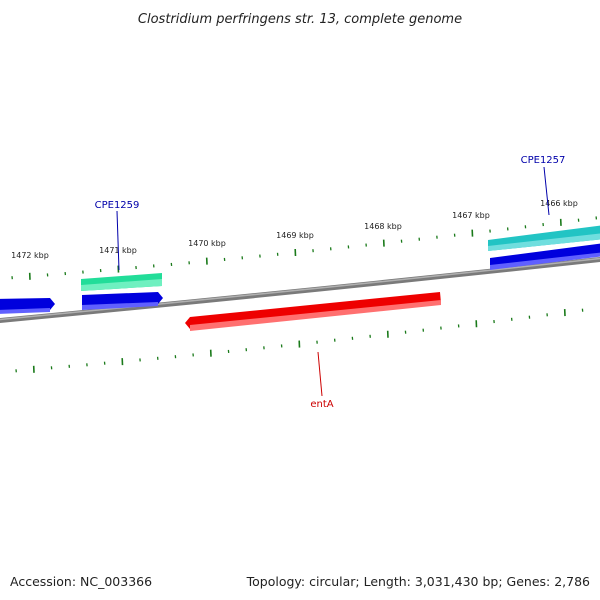  Describe the element at coordinates (117, 205) in the screenshot. I see `svg-text: CPE1259` at that location.